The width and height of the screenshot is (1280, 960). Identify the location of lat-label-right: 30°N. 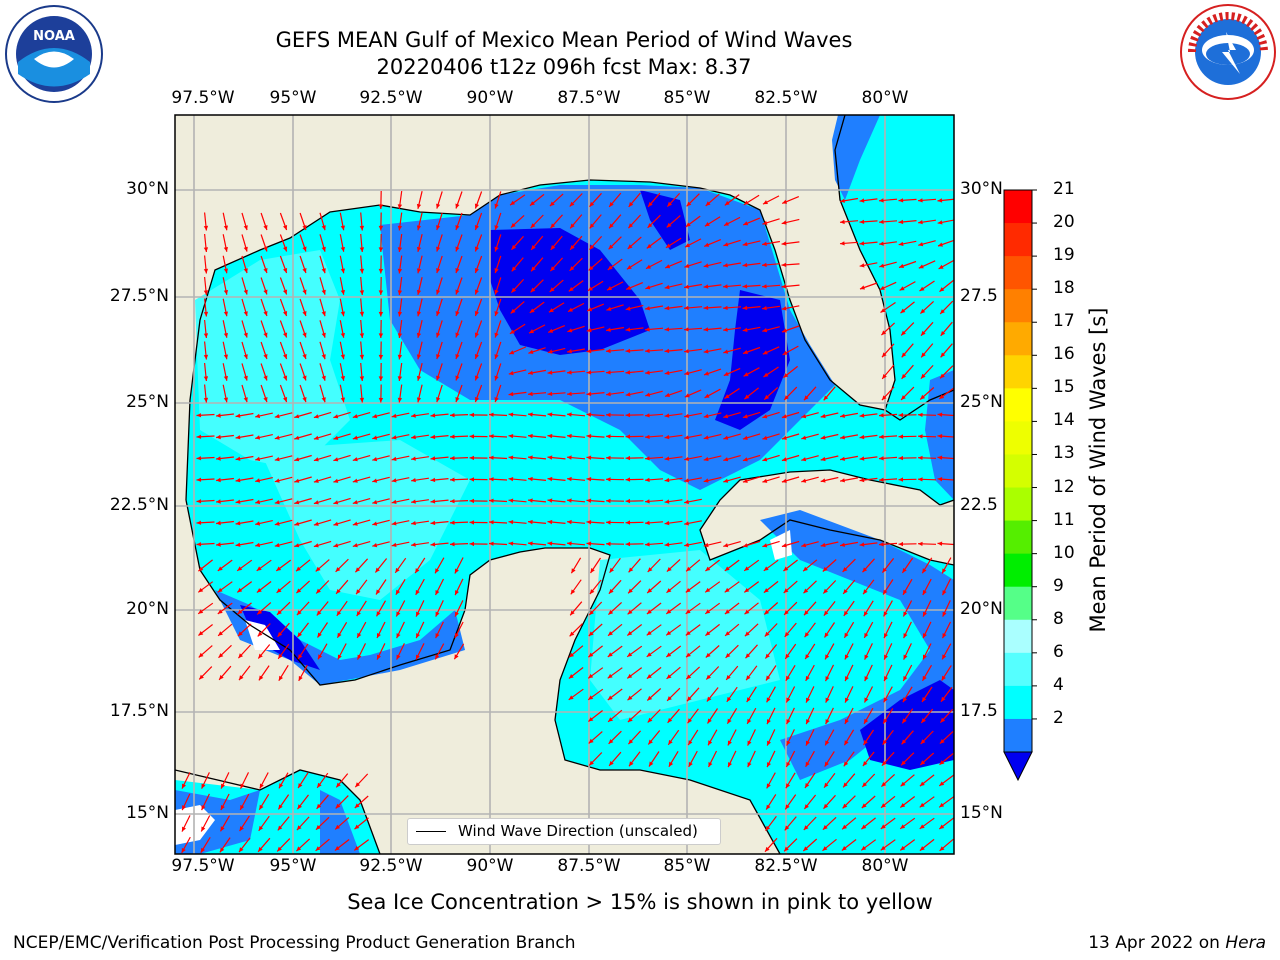
(981, 189).